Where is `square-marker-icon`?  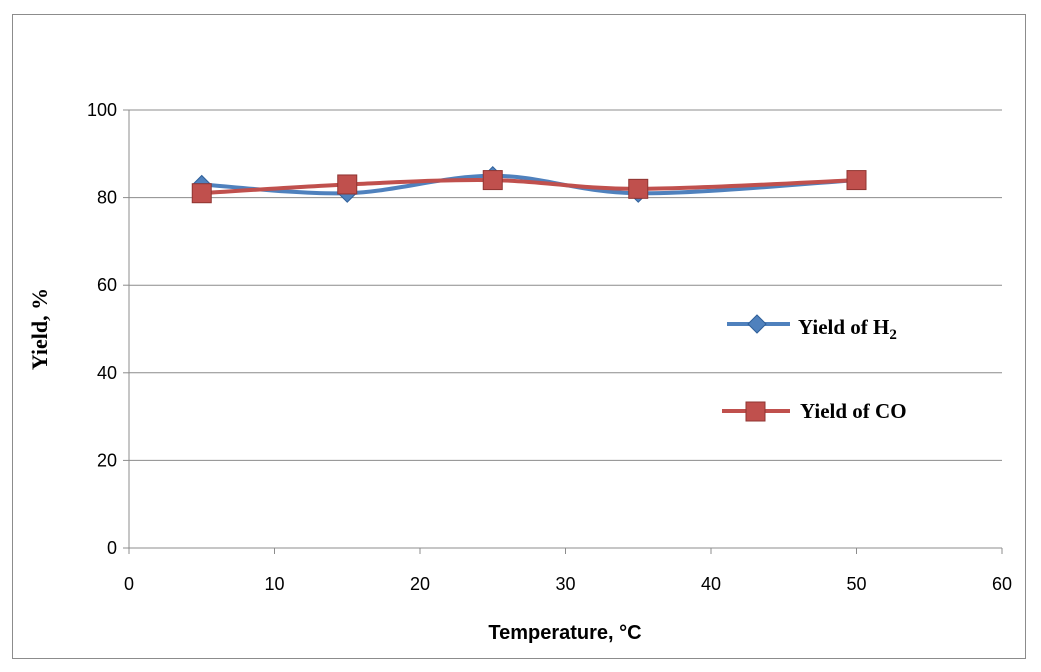 square-marker-icon is located at coordinates (755, 411).